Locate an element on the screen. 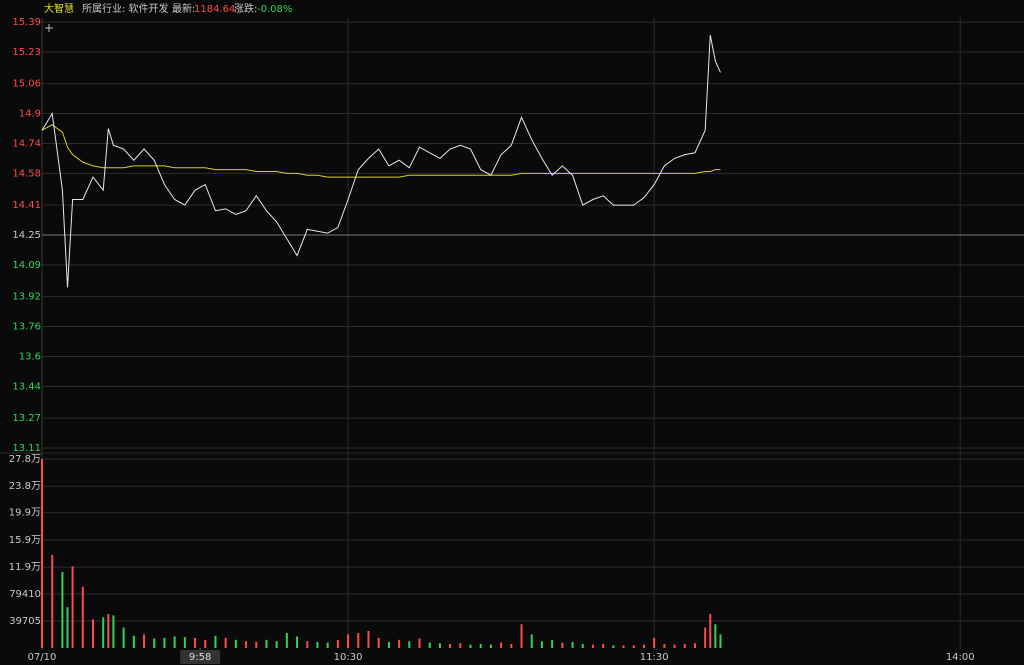  y-tick-label: 15.06 is located at coordinates (26, 84).